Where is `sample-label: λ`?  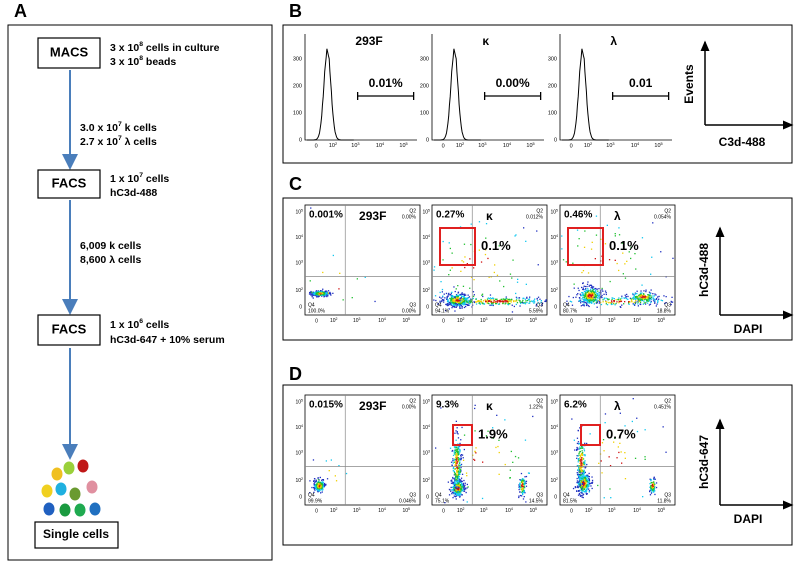
sample-label: λ is located at coordinates (613, 41).